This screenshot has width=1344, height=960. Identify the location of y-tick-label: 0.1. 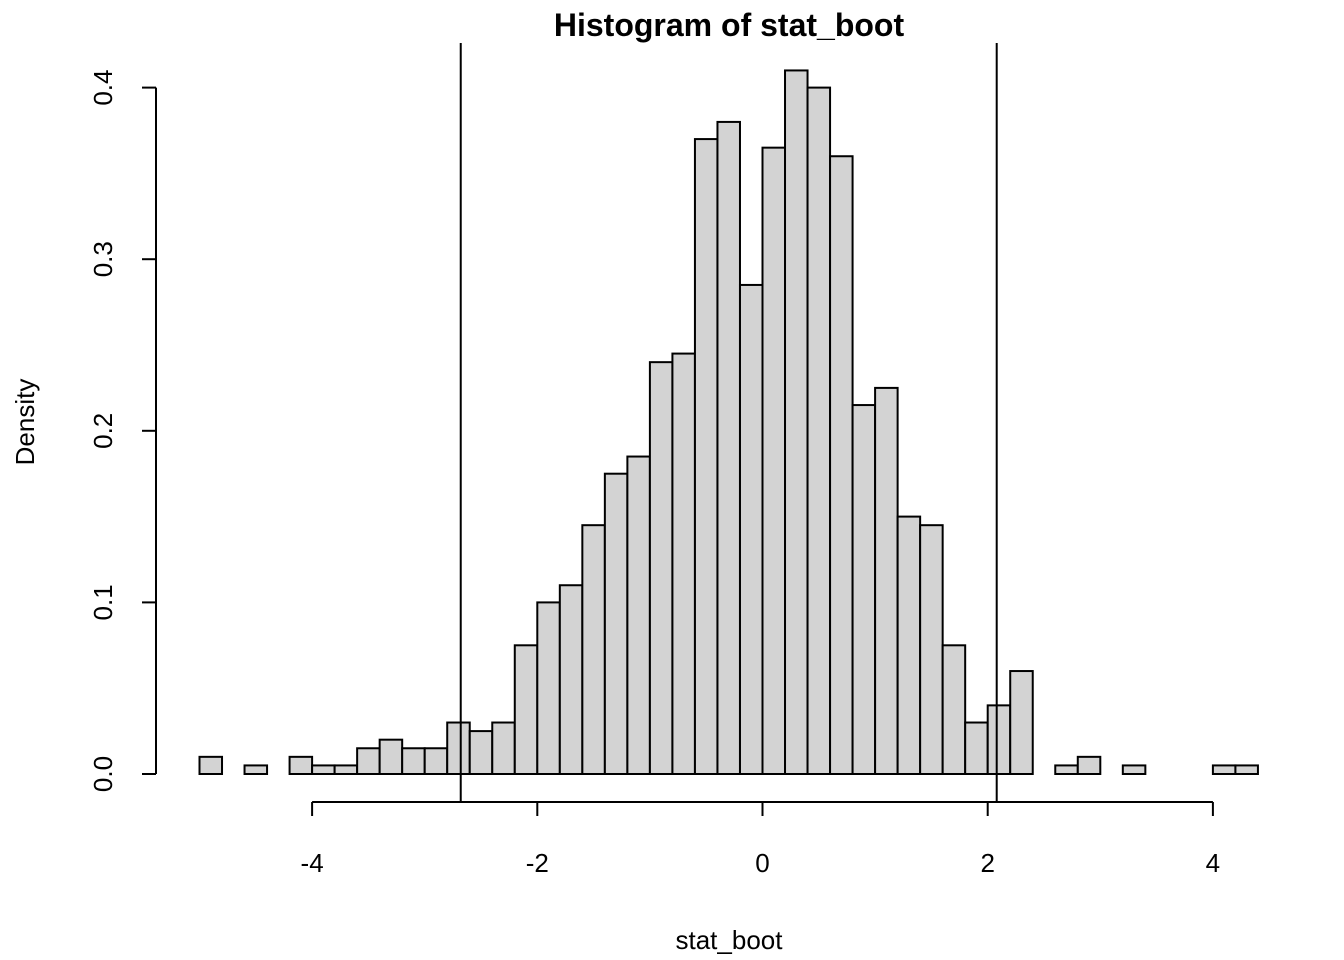
(103, 602).